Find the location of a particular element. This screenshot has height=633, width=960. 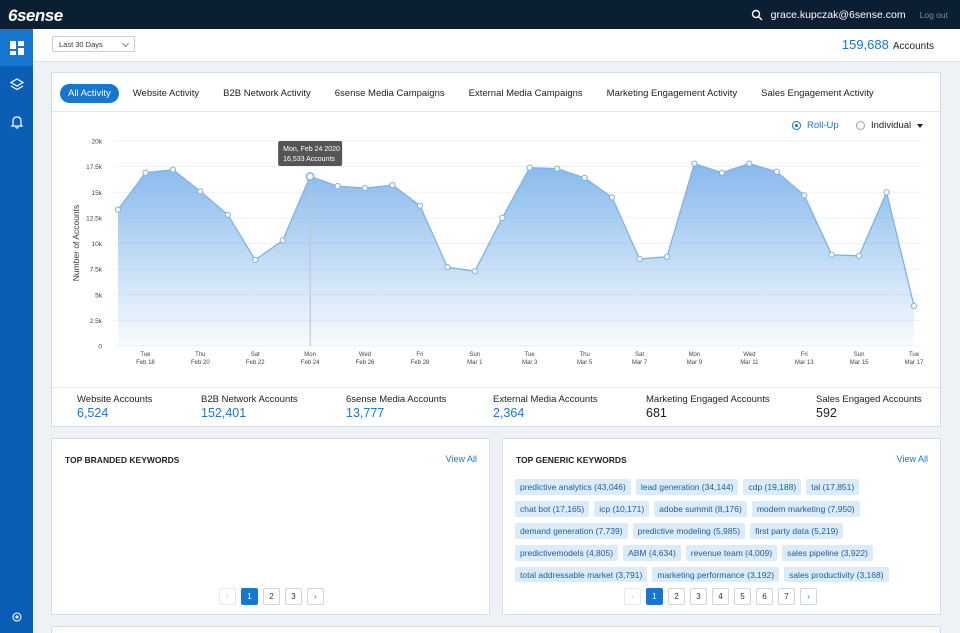

metric-value: 681 is located at coordinates (656, 413).